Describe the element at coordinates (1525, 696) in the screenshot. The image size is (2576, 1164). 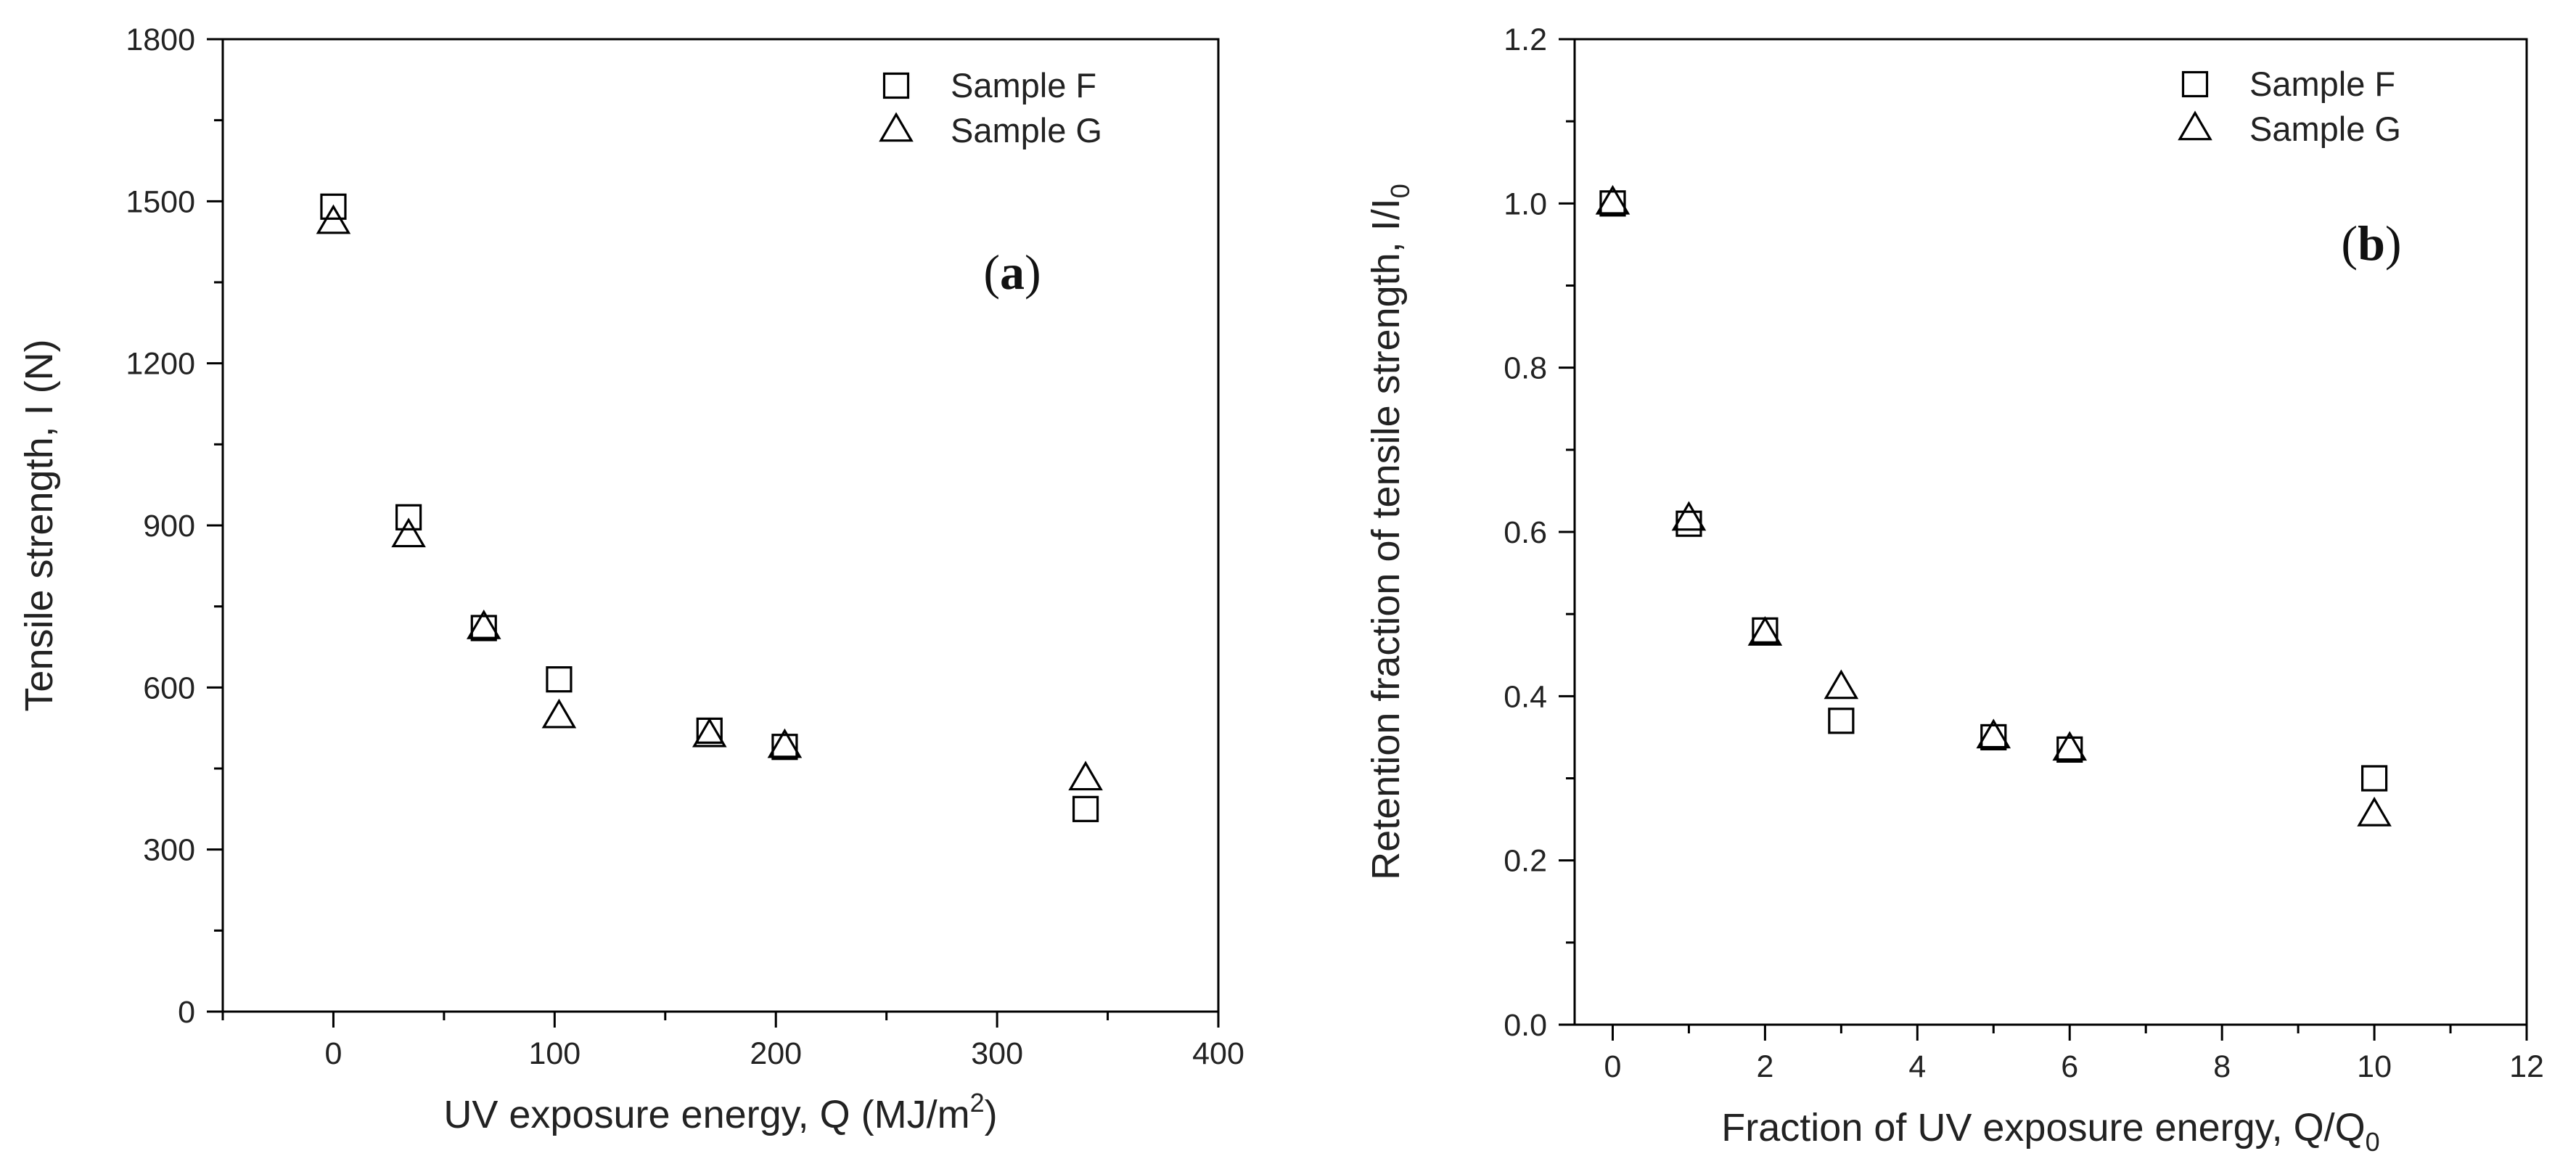
I see `y-tick-label: 0.4` at that location.